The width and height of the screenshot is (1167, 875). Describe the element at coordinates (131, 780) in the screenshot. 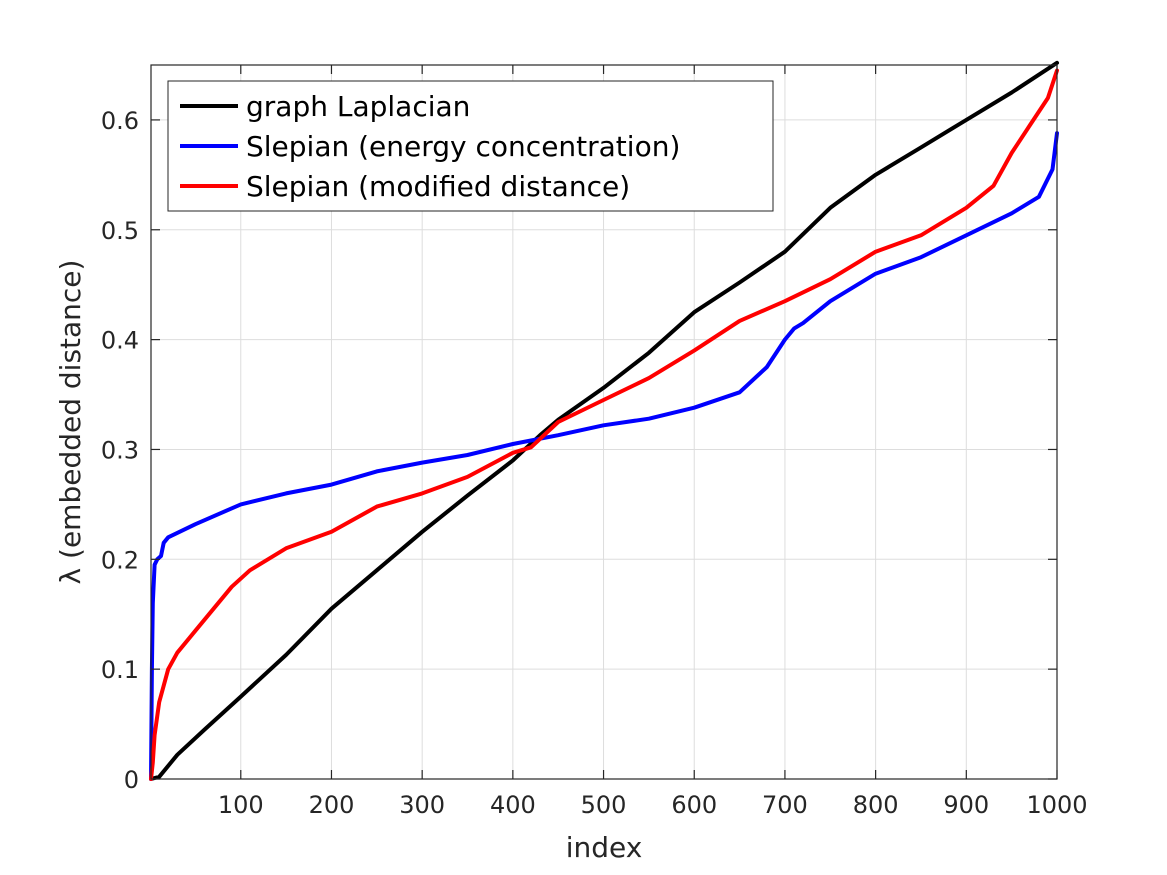

I see `y-tick-label: 0` at that location.